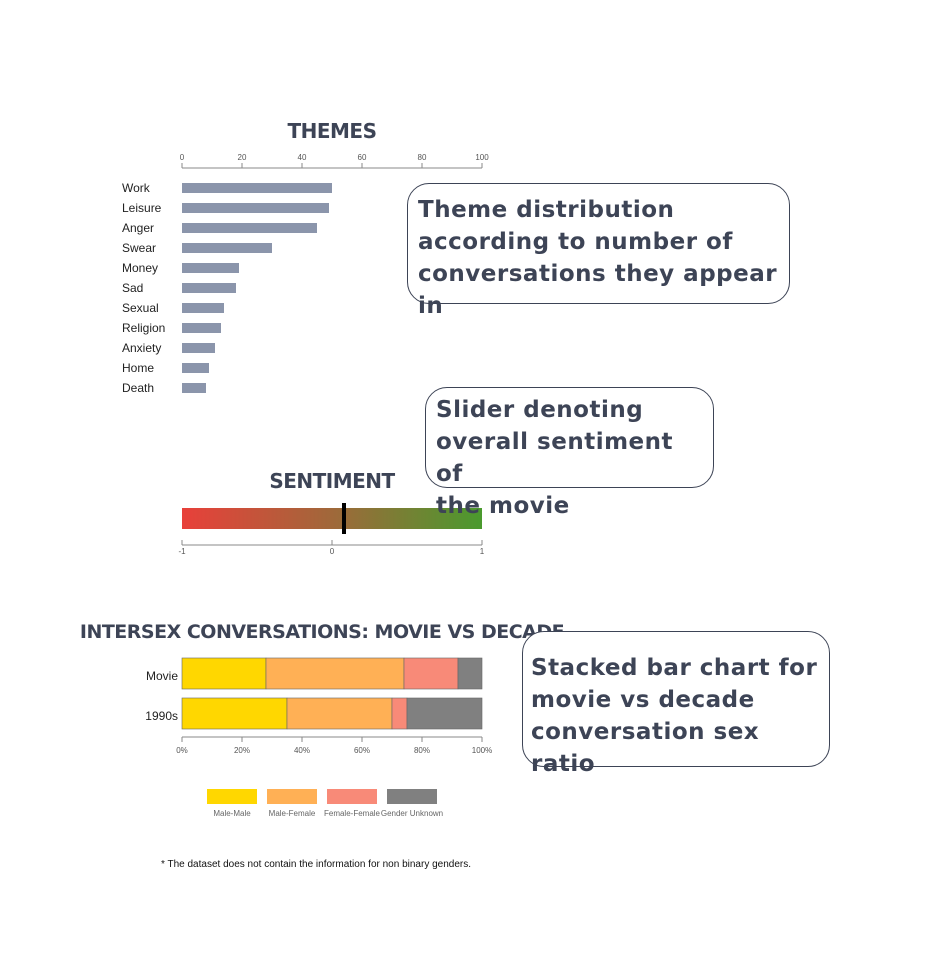  What do you see at coordinates (140, 308) in the screenshot?
I see `themes-category-label: Sexual` at bounding box center [140, 308].